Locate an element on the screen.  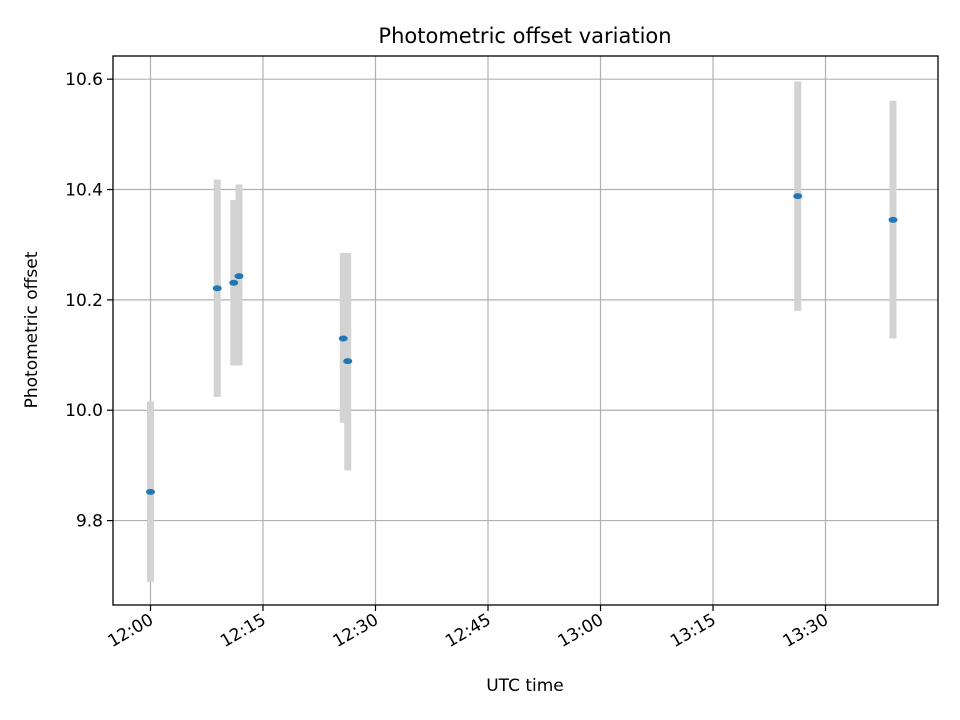
y-tick-label: 10.6 is located at coordinates (84, 80).